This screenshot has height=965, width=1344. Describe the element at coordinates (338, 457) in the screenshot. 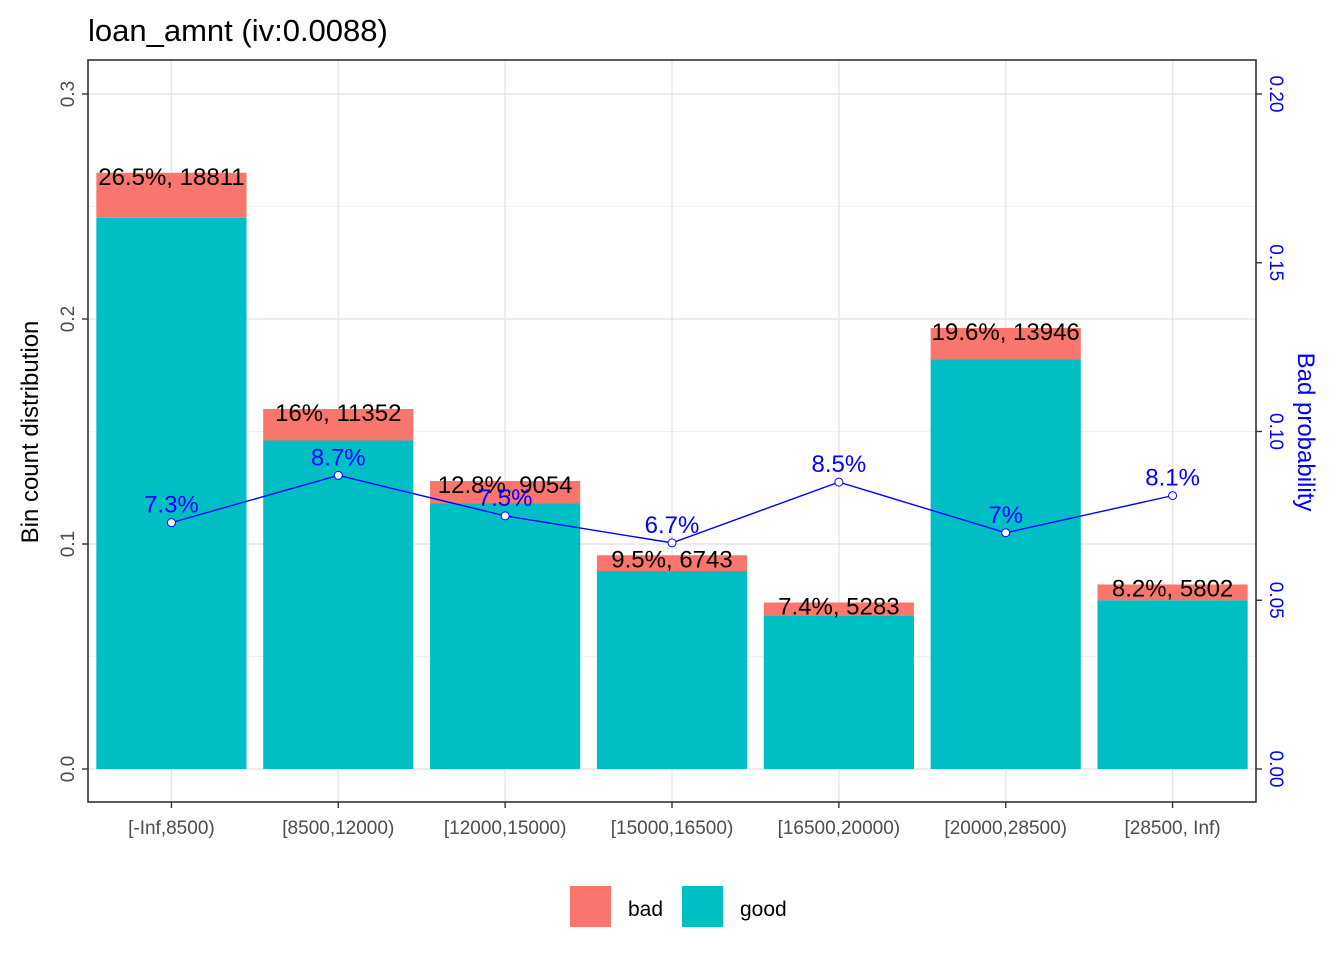

I see `bad-probability-label: 8.7%` at that location.